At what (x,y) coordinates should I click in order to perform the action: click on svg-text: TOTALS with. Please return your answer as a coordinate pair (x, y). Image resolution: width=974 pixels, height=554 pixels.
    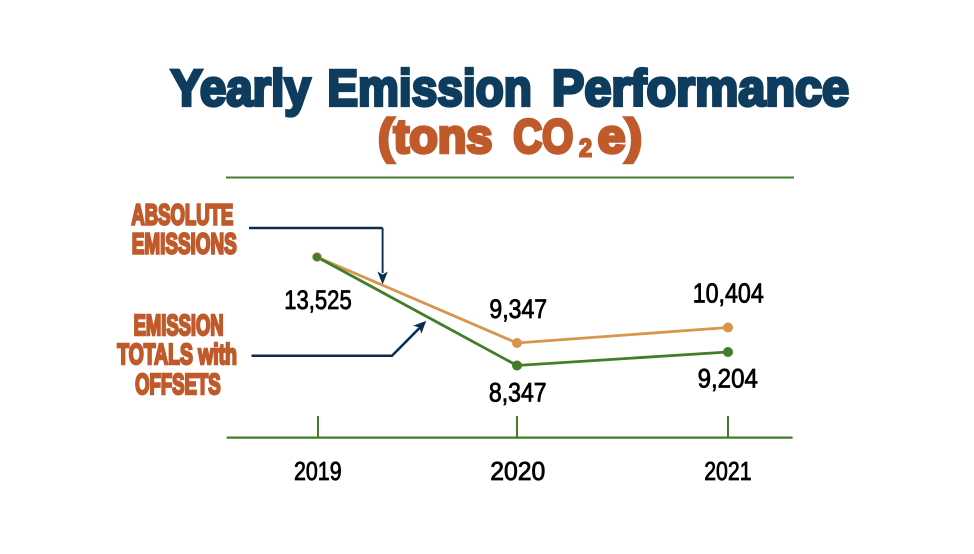
    Looking at the image, I should click on (177, 355).